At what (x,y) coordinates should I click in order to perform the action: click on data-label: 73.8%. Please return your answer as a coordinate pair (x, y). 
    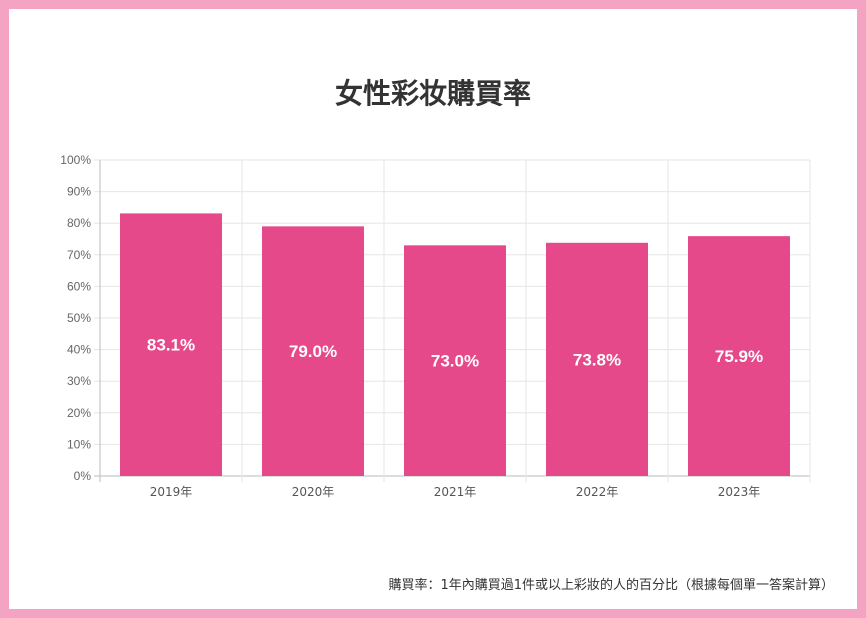
    Looking at the image, I should click on (597, 359).